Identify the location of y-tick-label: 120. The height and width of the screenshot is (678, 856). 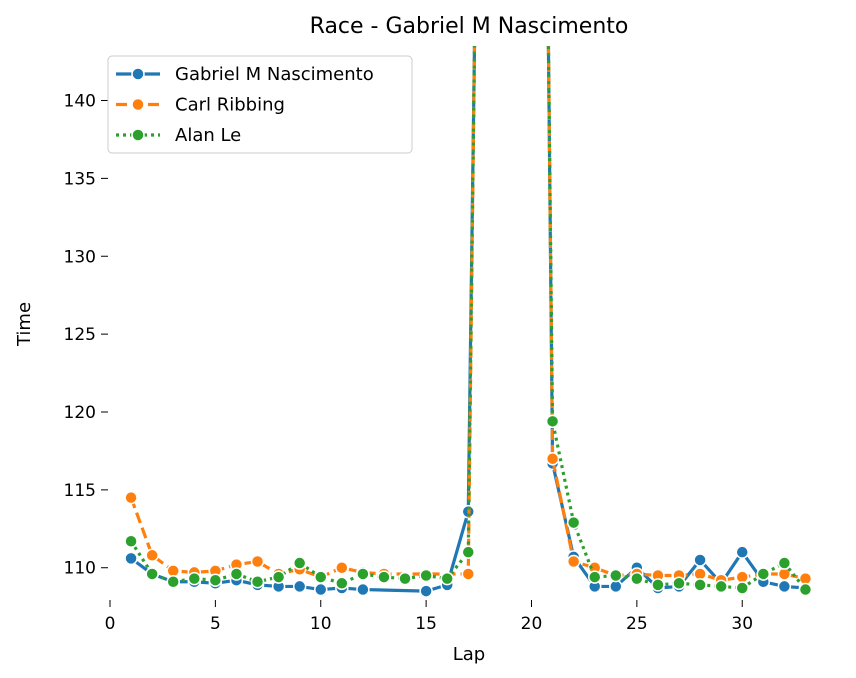
(80, 413).